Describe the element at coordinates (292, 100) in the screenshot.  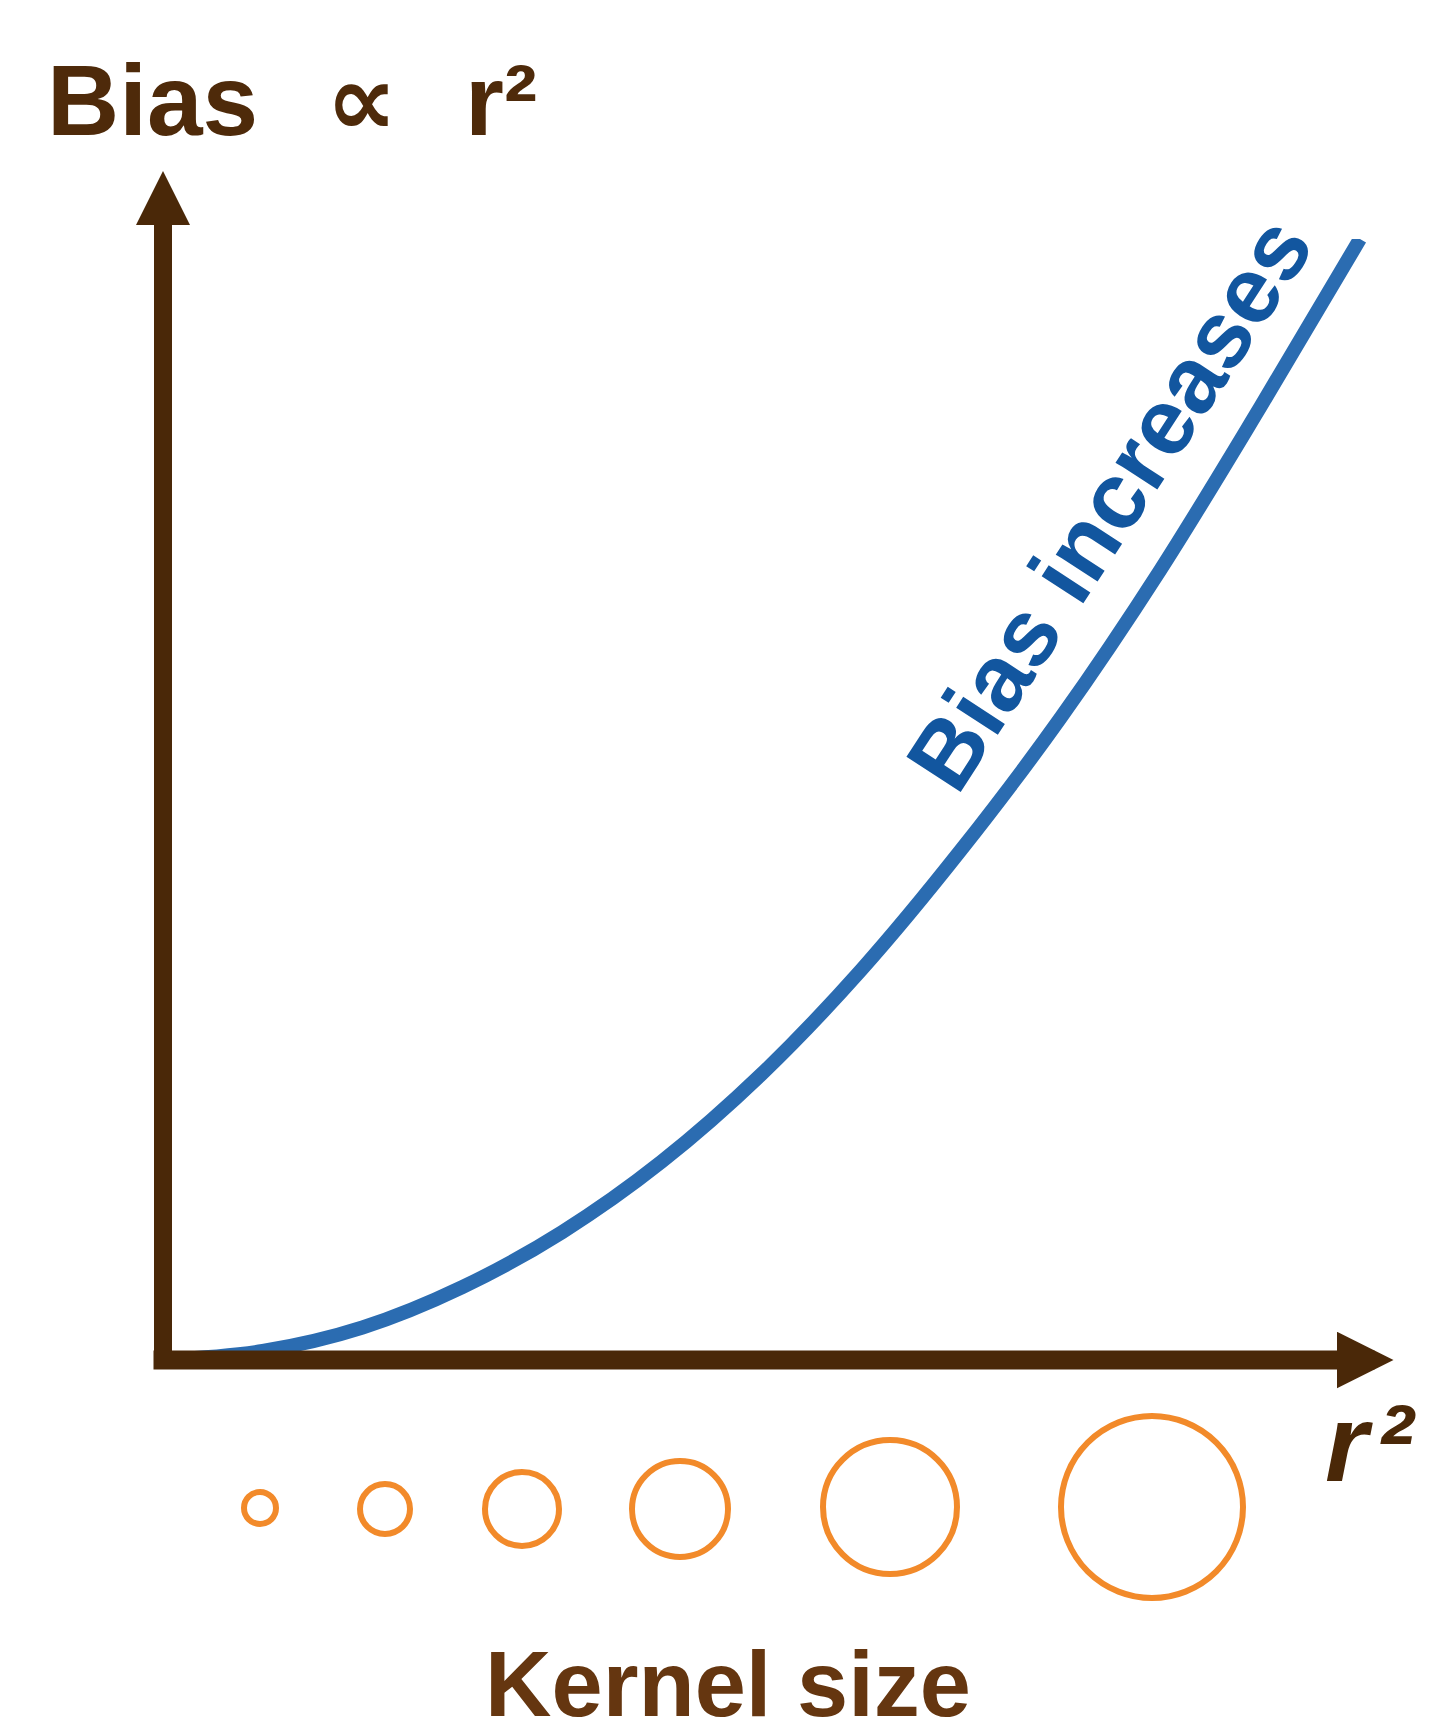
I see `y-axis-title: Bias ∝ r²` at that location.